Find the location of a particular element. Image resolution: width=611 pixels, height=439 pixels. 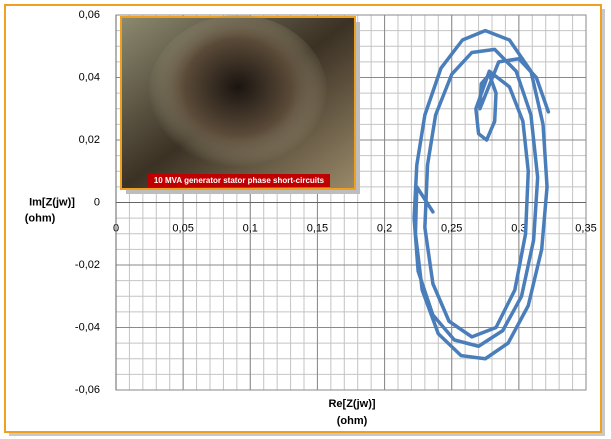

y-axis-title: Im[Z(jw)] is located at coordinates (52, 202).